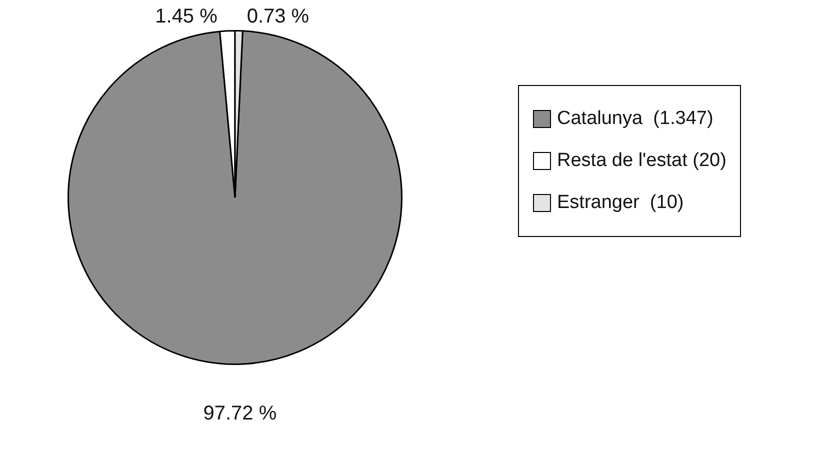 The image size is (823, 450). I want to click on legend-label: Resta de l'estat (20), so click(641, 161).